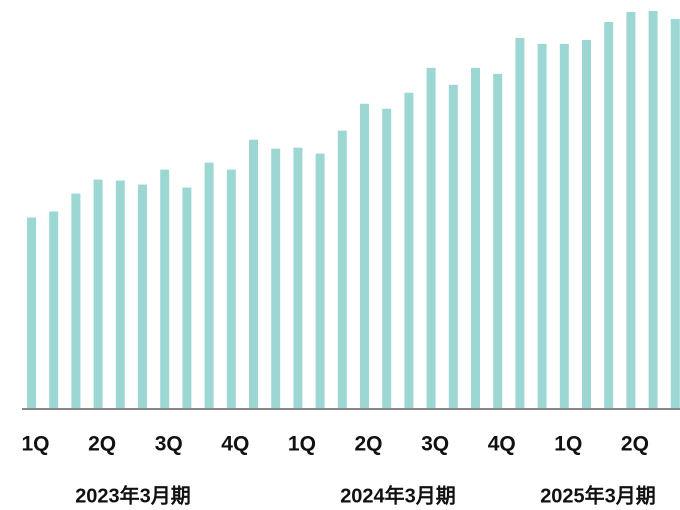 Image resolution: width=680 pixels, height=510 pixels. Describe the element at coordinates (598, 495) in the screenshot. I see `period-label: 2025年3月期` at that location.